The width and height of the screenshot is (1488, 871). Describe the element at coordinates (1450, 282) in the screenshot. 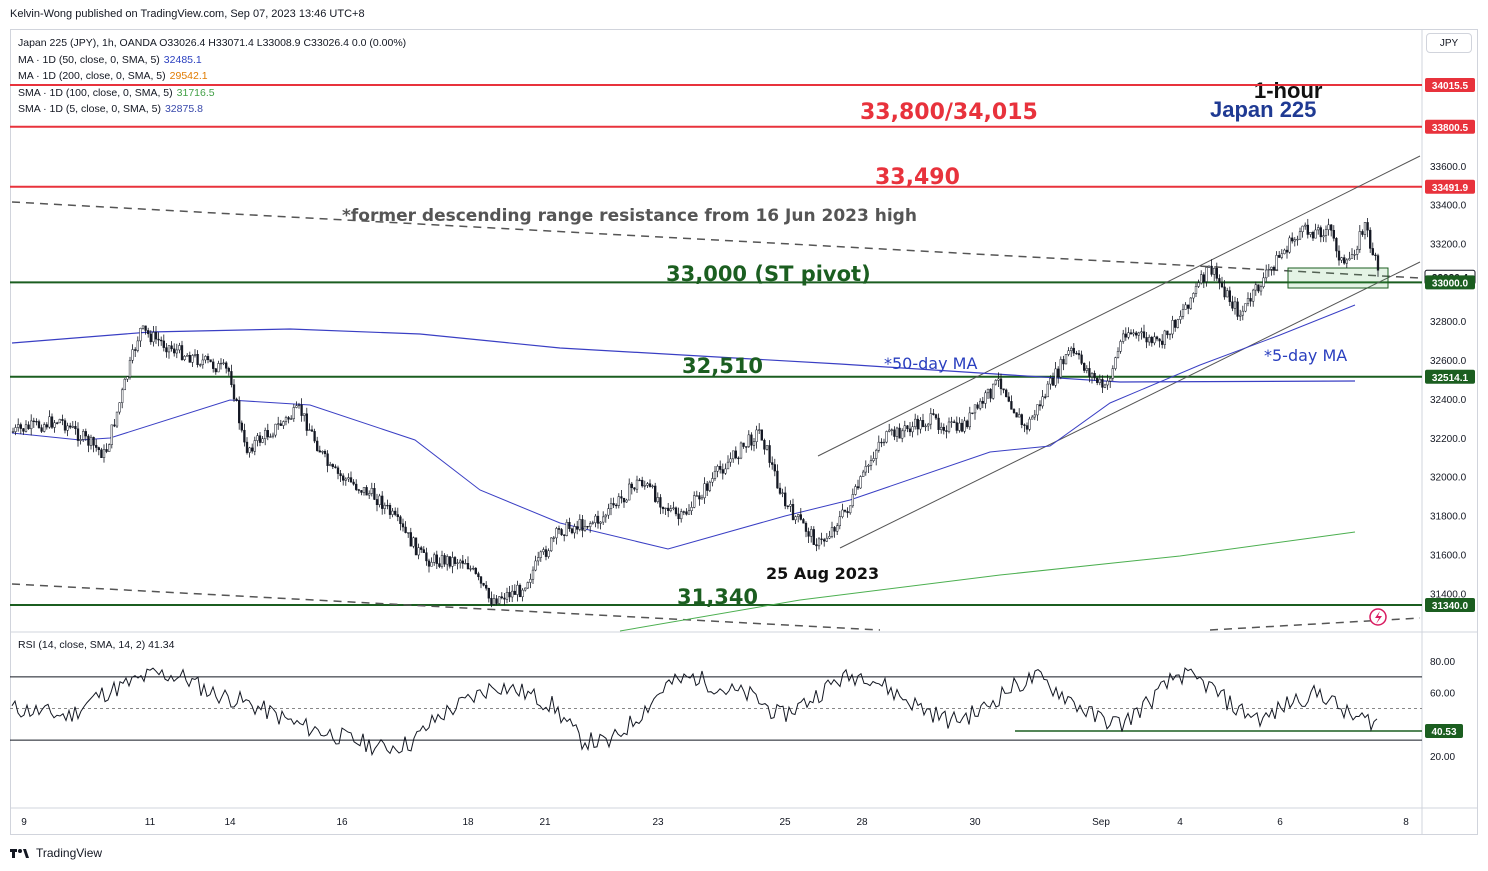

I see `price-badge` at that location.